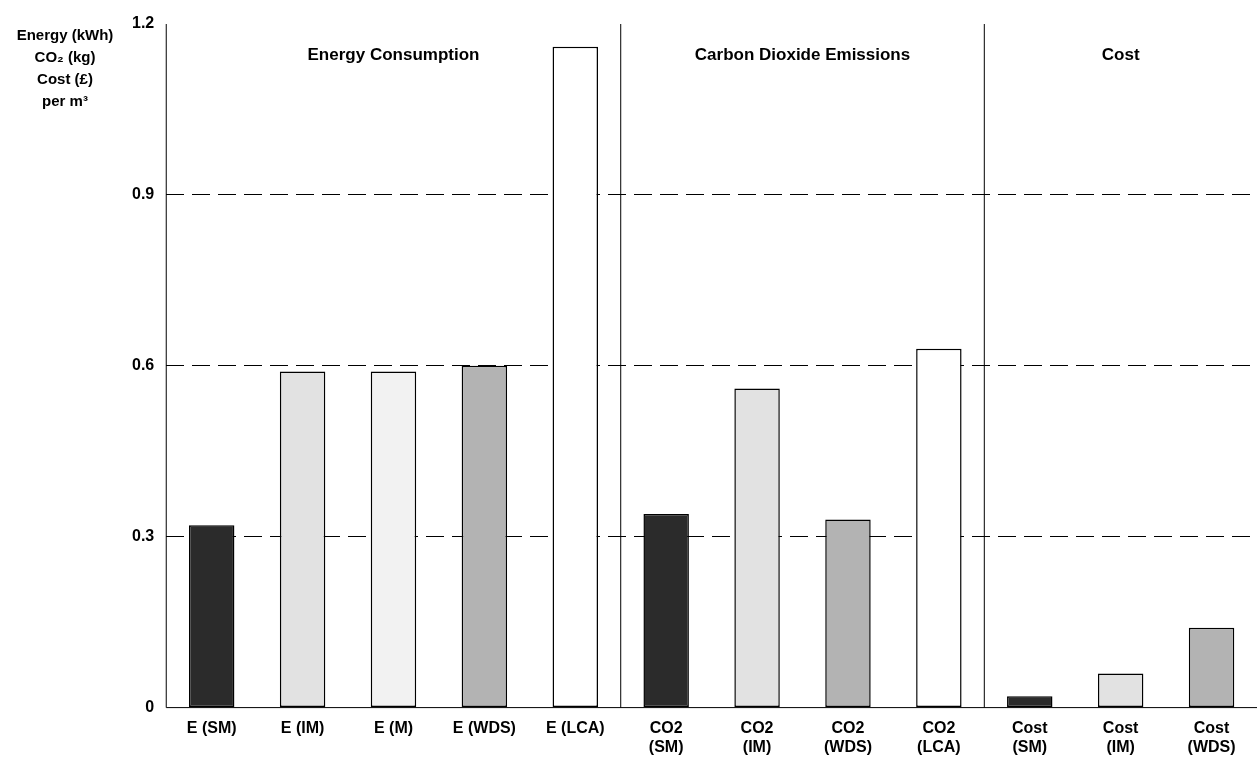 The image size is (1257, 769). What do you see at coordinates (575, 727) in the screenshot?
I see `x-tick-label: E (LCA)` at bounding box center [575, 727].